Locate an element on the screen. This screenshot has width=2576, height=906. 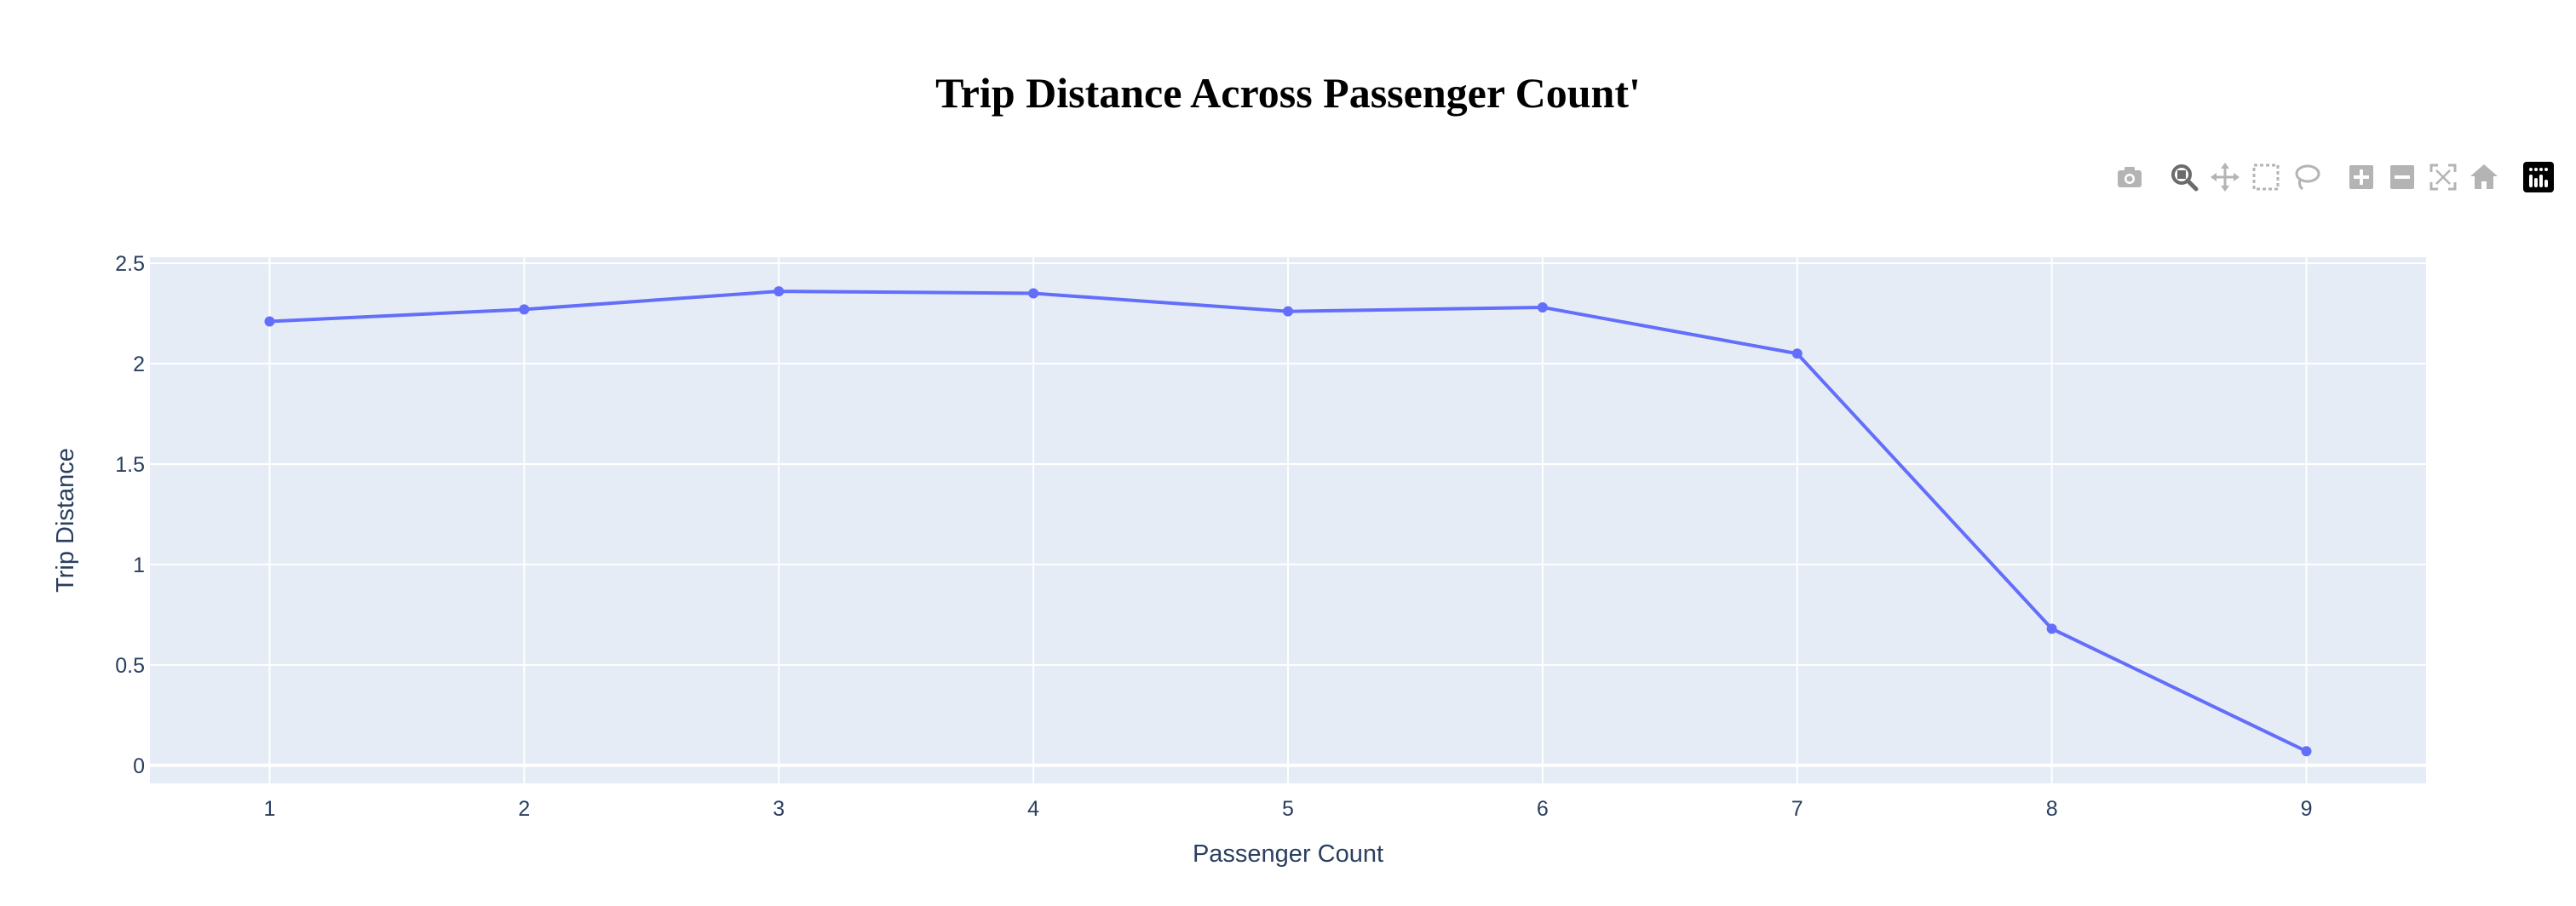
lasso-select-icon is located at coordinates (2307, 177).